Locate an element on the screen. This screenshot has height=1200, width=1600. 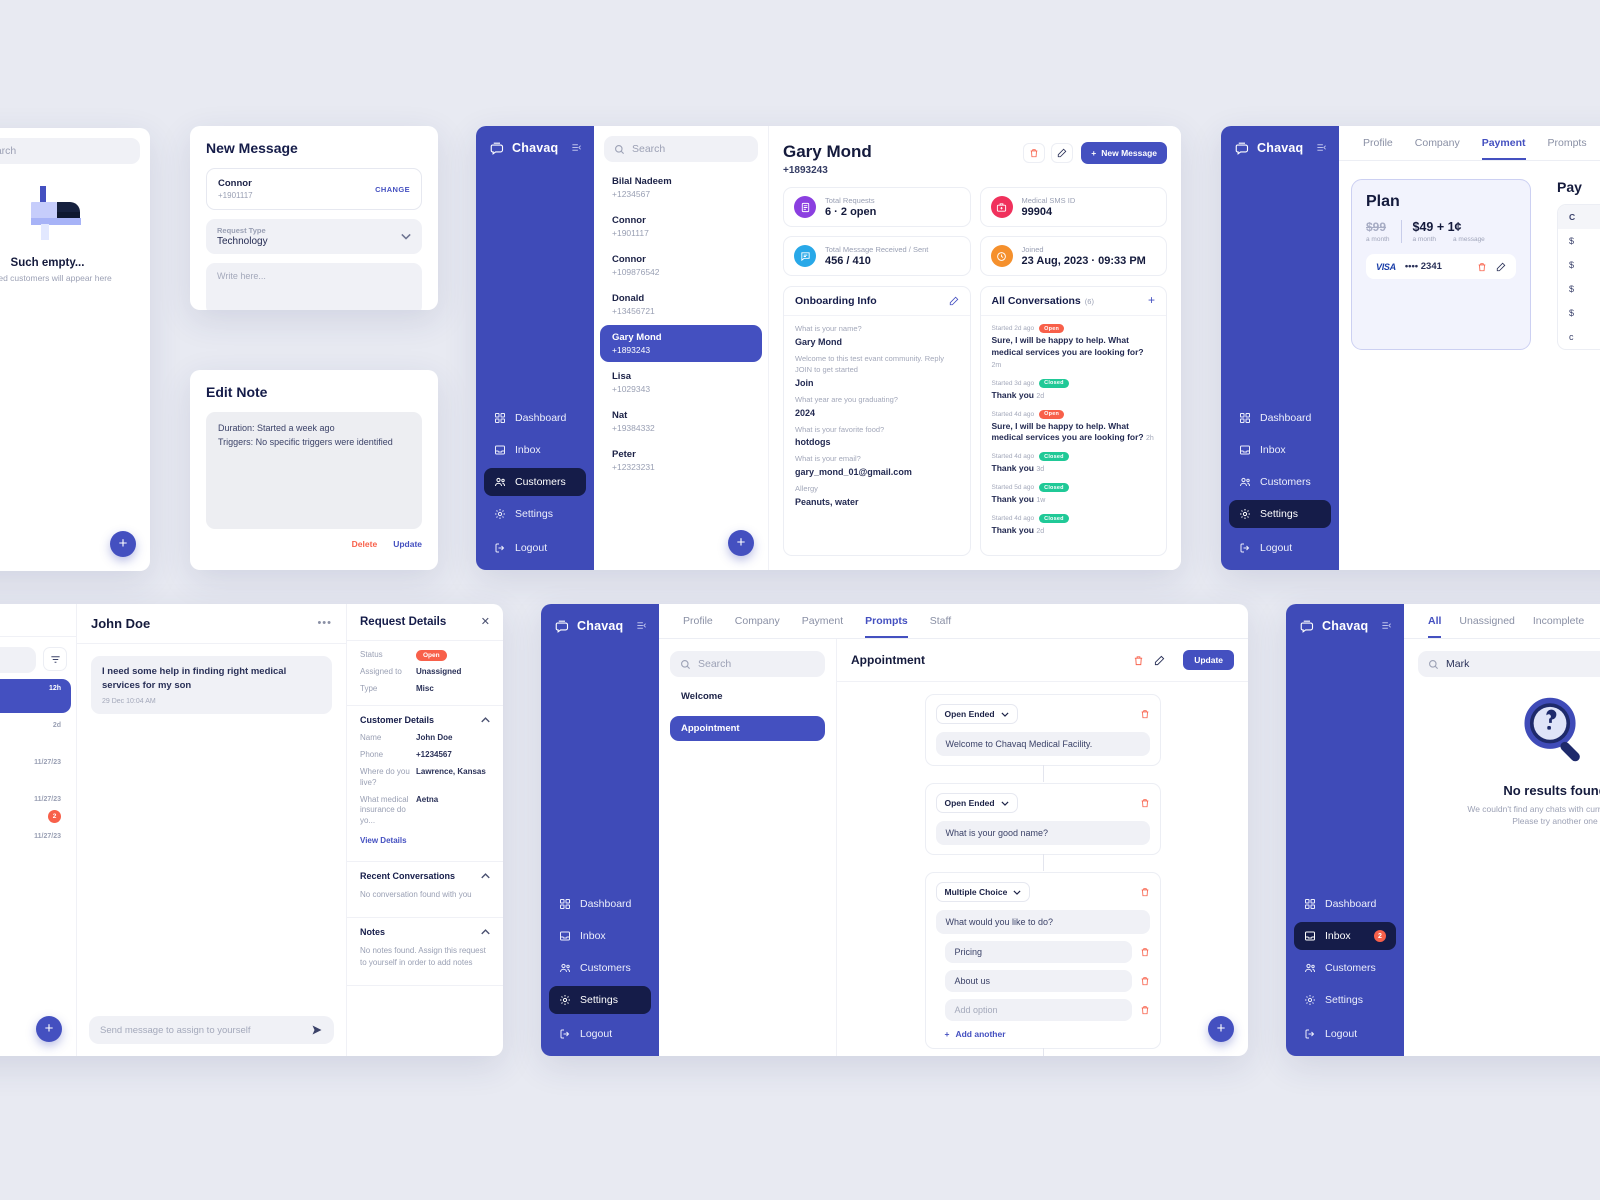
recent-conversations-section-header: Recent Conversations is located at coordinates (425, 874).